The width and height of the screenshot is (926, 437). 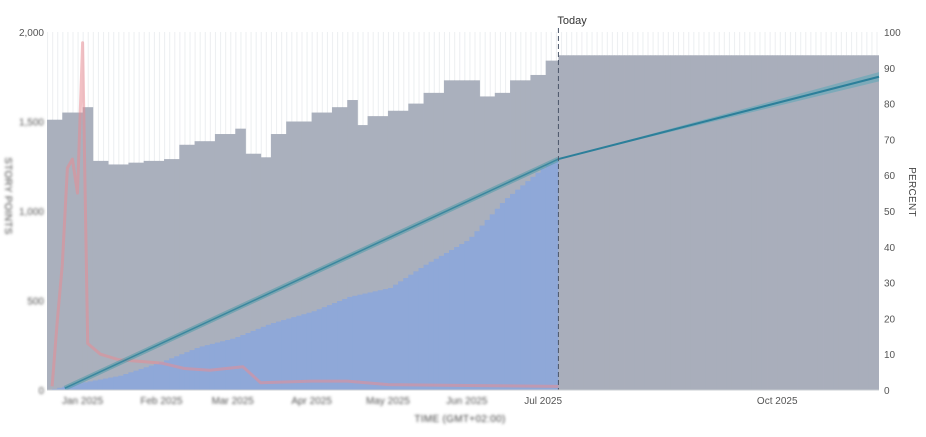 I want to click on left-y-tick-label: 1,500, so click(x=31, y=123).